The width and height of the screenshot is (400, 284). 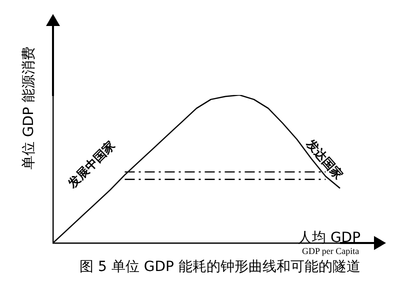 I want to click on y-axis-title: 单位 GDP 能源消费, so click(x=29, y=108).